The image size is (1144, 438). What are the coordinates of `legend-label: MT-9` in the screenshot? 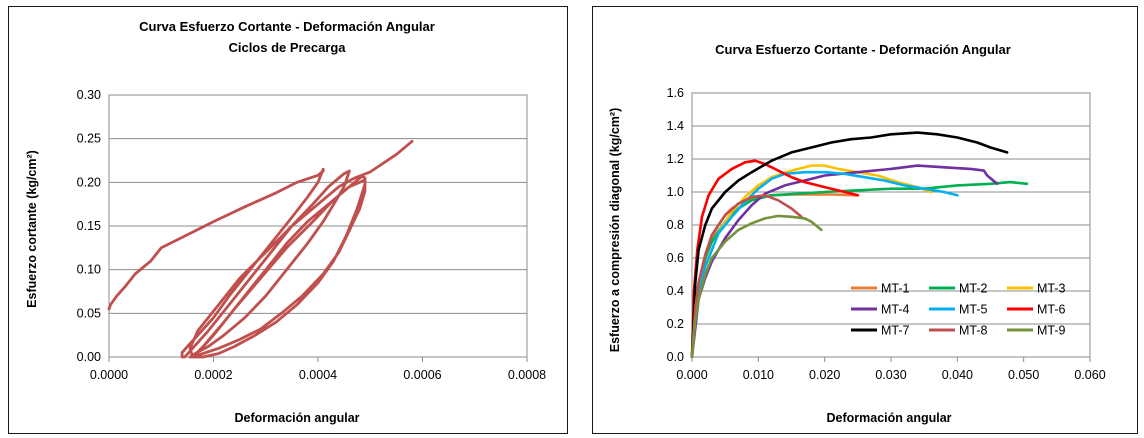 It's located at (1051, 331).